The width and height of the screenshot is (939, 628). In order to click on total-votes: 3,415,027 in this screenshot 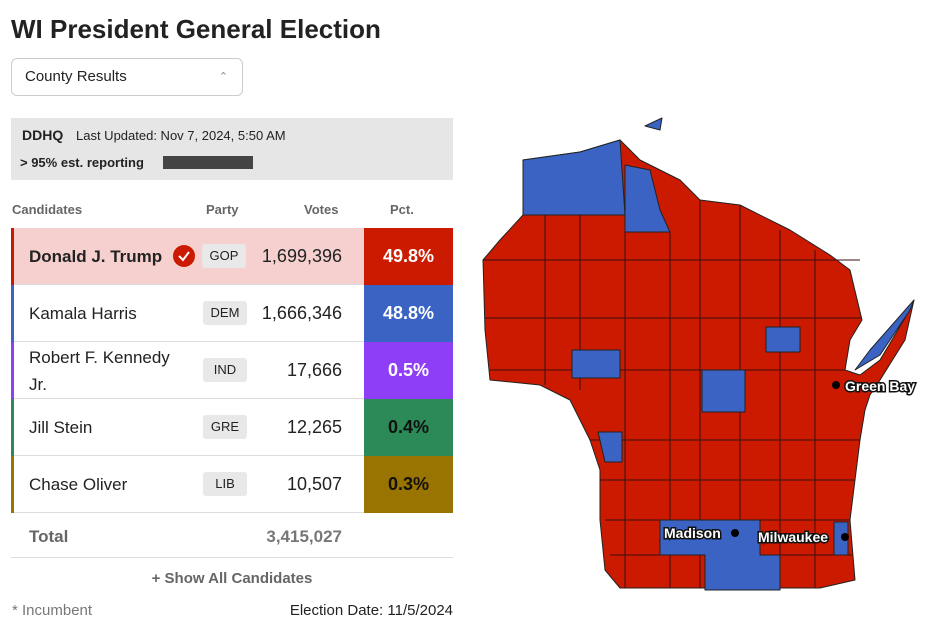, I will do `click(304, 536)`.